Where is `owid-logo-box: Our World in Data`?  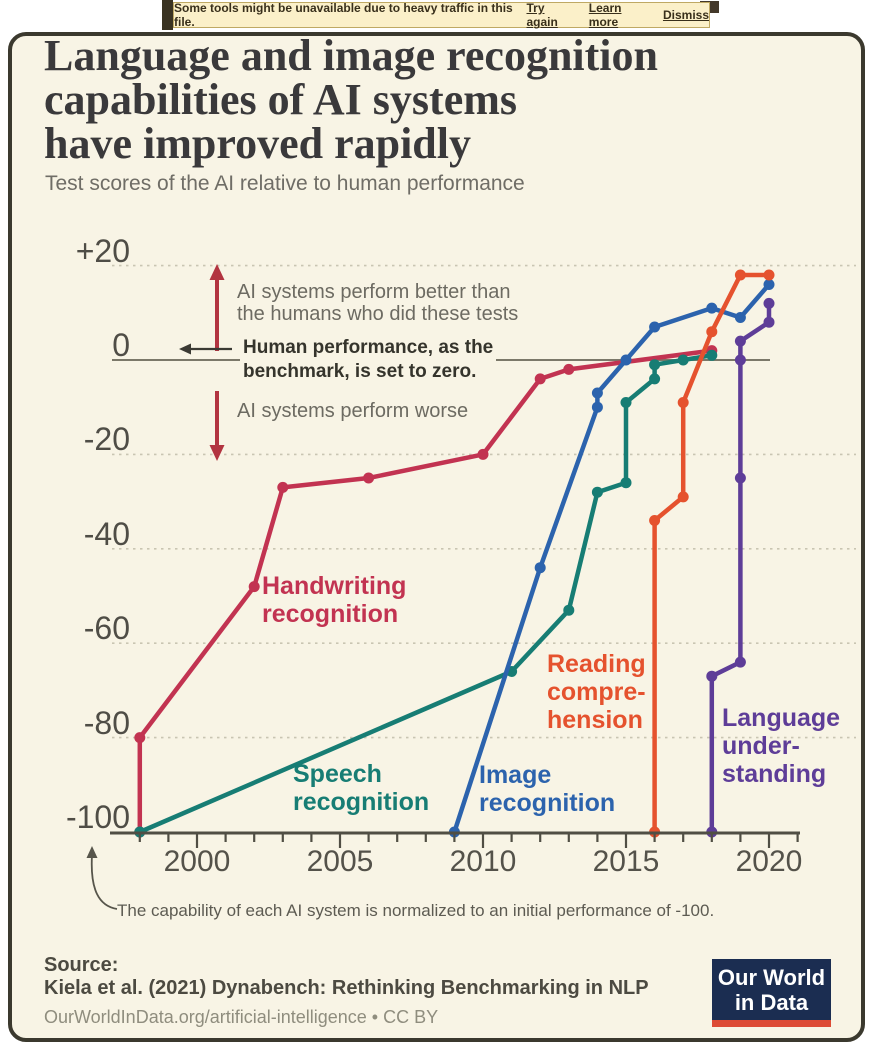
owid-logo-box: Our World in Data is located at coordinates (771, 989).